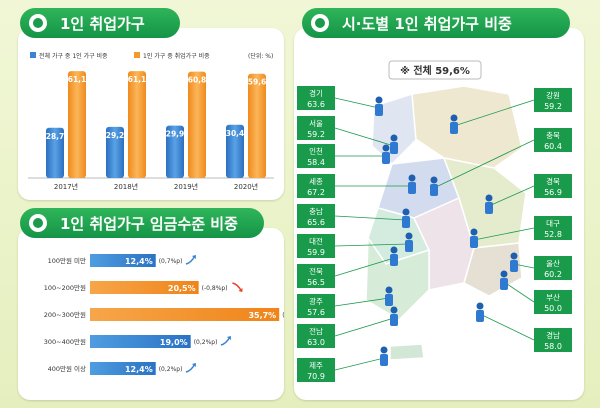 The height and width of the screenshot is (408, 600). What do you see at coordinates (553, 274) in the screenshot?
I see `region-value: 60.2` at bounding box center [553, 274].